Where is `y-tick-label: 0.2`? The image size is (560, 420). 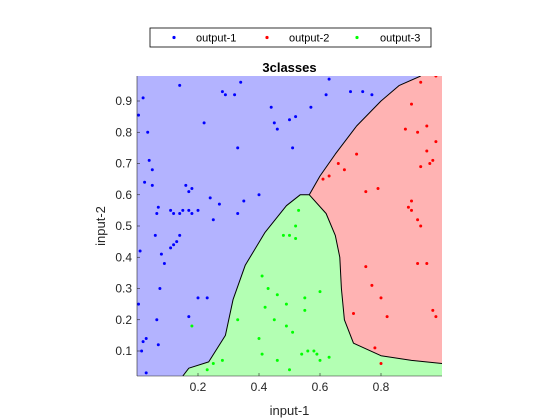
y-tick-label: 0.2 is located at coordinates (123, 320).